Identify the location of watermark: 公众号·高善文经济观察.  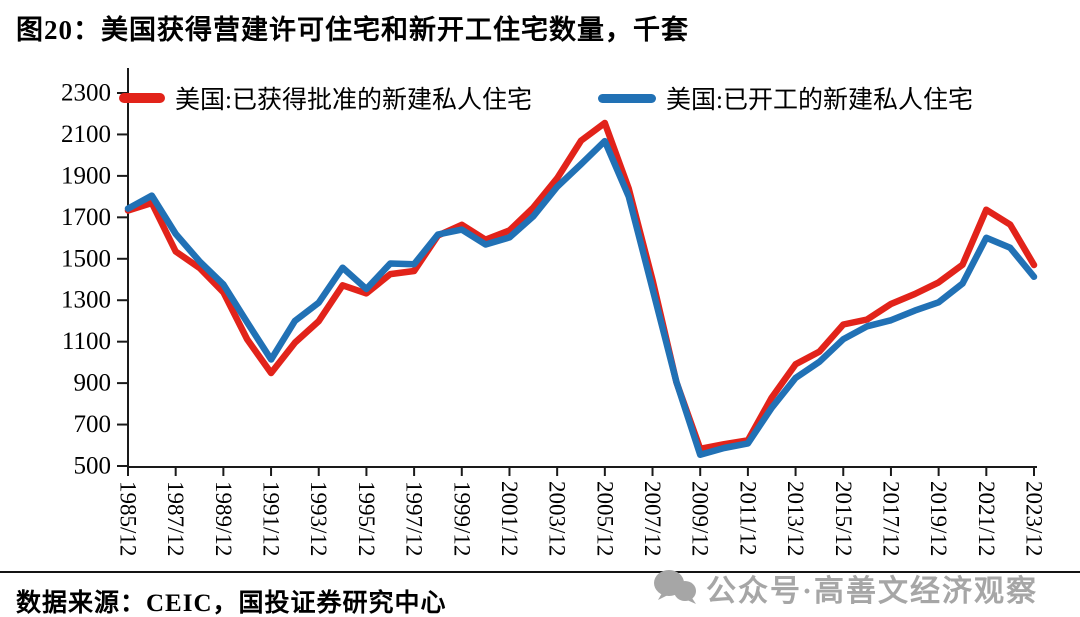
(845, 588).